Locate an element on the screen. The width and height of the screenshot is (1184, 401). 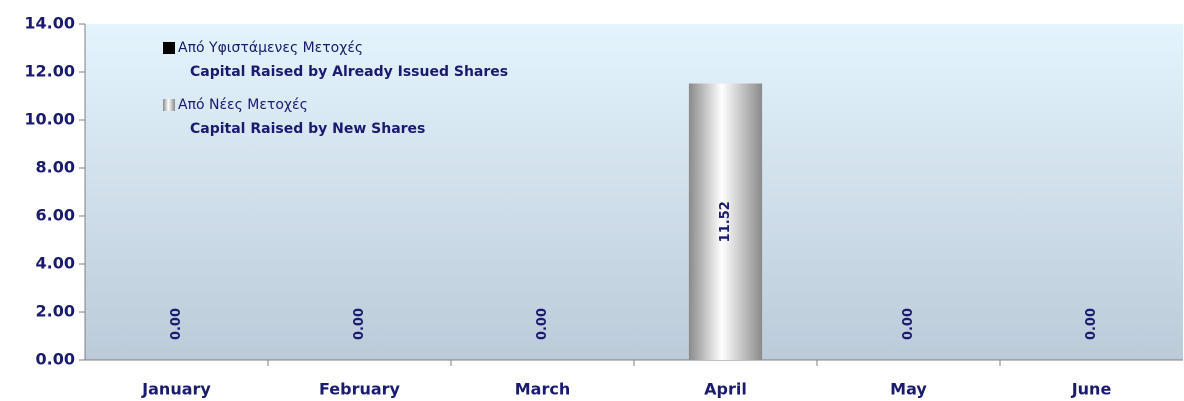
y-tick-label: 0.00 is located at coordinates (55, 359).